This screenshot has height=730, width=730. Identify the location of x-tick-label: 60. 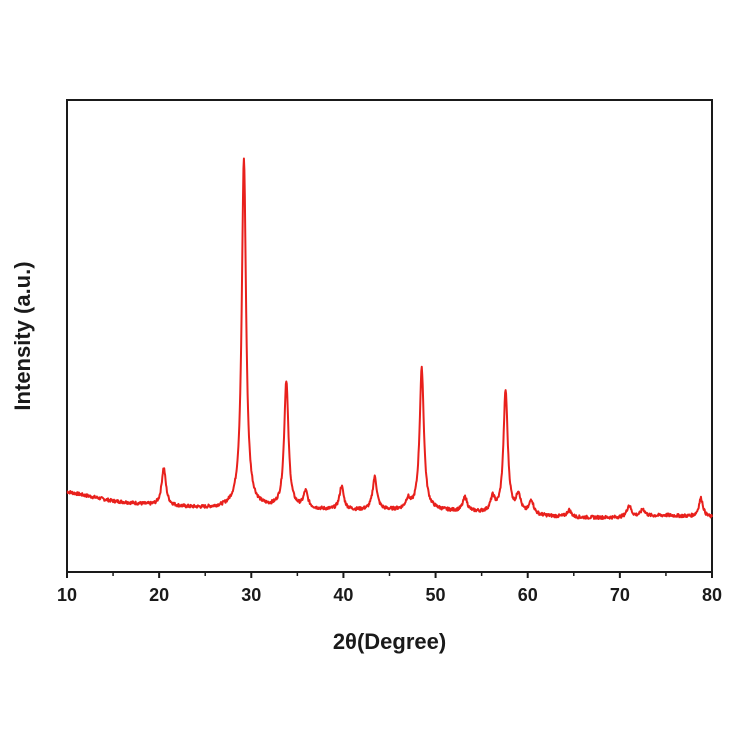
(528, 595).